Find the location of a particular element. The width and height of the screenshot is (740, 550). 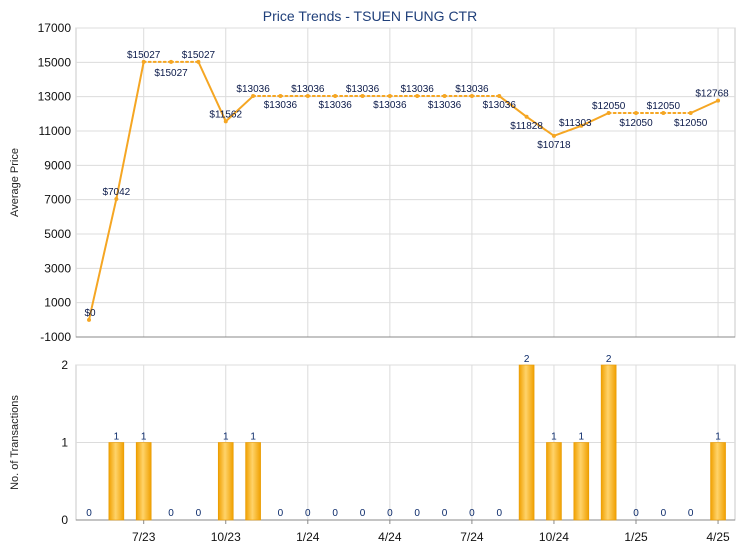

price-y-axis-label: Average Price is located at coordinates (15, 182).